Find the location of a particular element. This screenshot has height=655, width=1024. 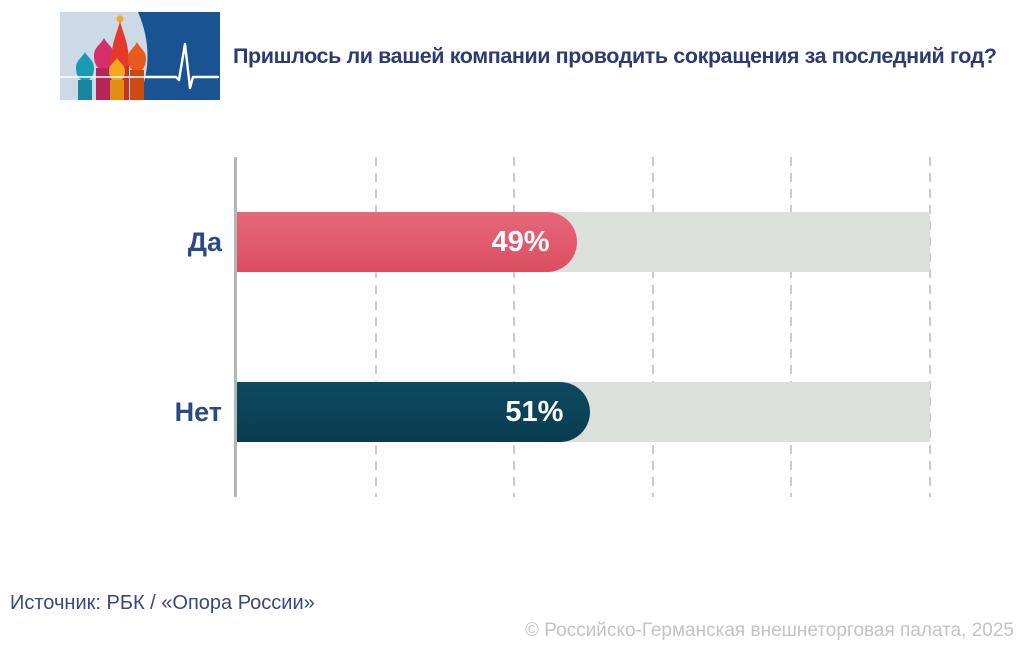

cathedral-pulse-logo-graphic is located at coordinates (140, 56).